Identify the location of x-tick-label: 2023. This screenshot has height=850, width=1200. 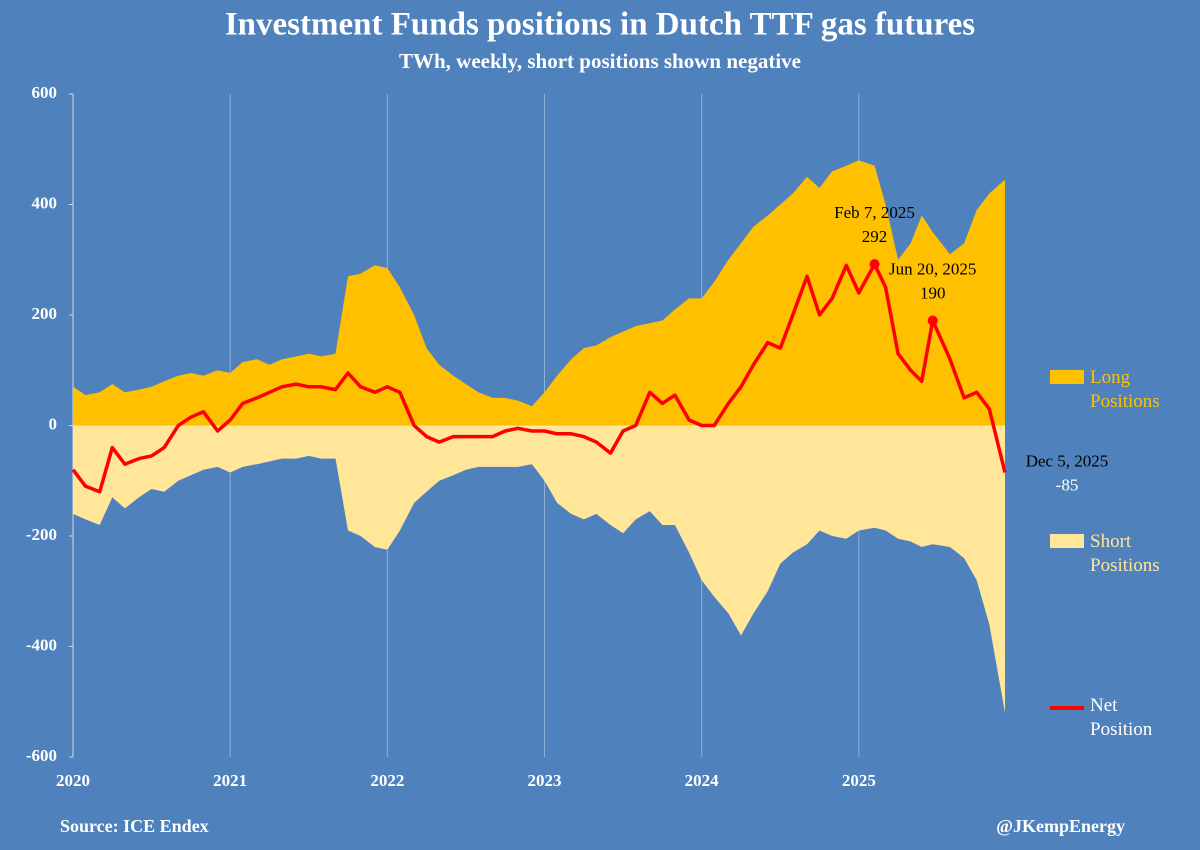
(545, 780).